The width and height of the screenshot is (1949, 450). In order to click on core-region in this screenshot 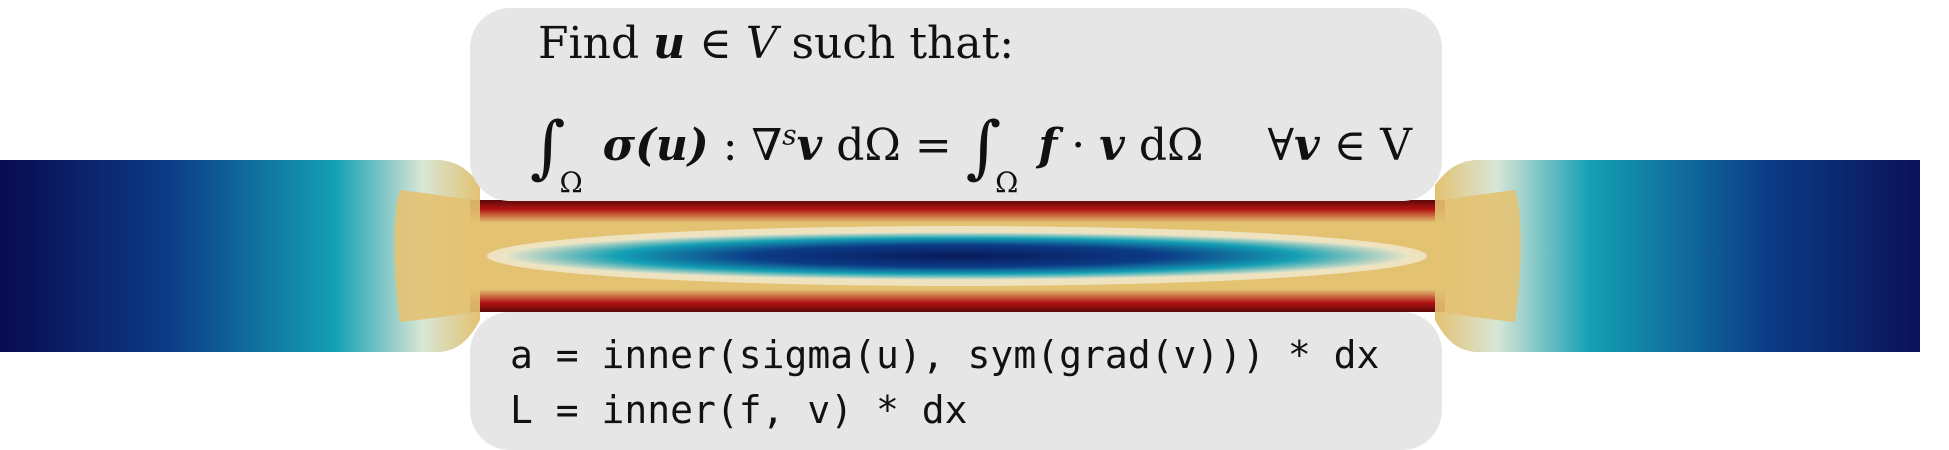, I will do `click(957, 256)`.